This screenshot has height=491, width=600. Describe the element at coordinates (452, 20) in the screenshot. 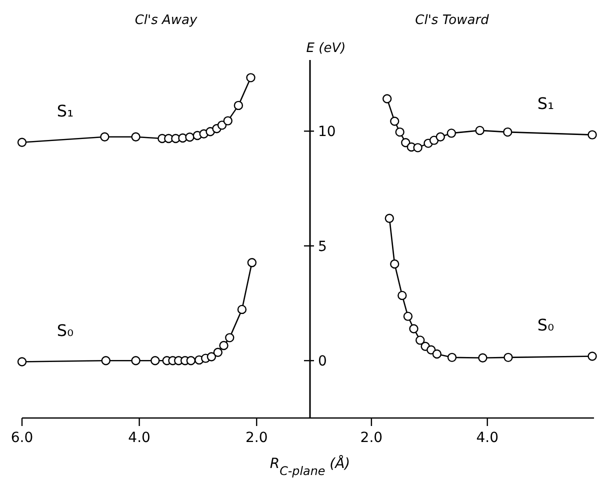

I see `chart-title: Cl's Toward` at that location.